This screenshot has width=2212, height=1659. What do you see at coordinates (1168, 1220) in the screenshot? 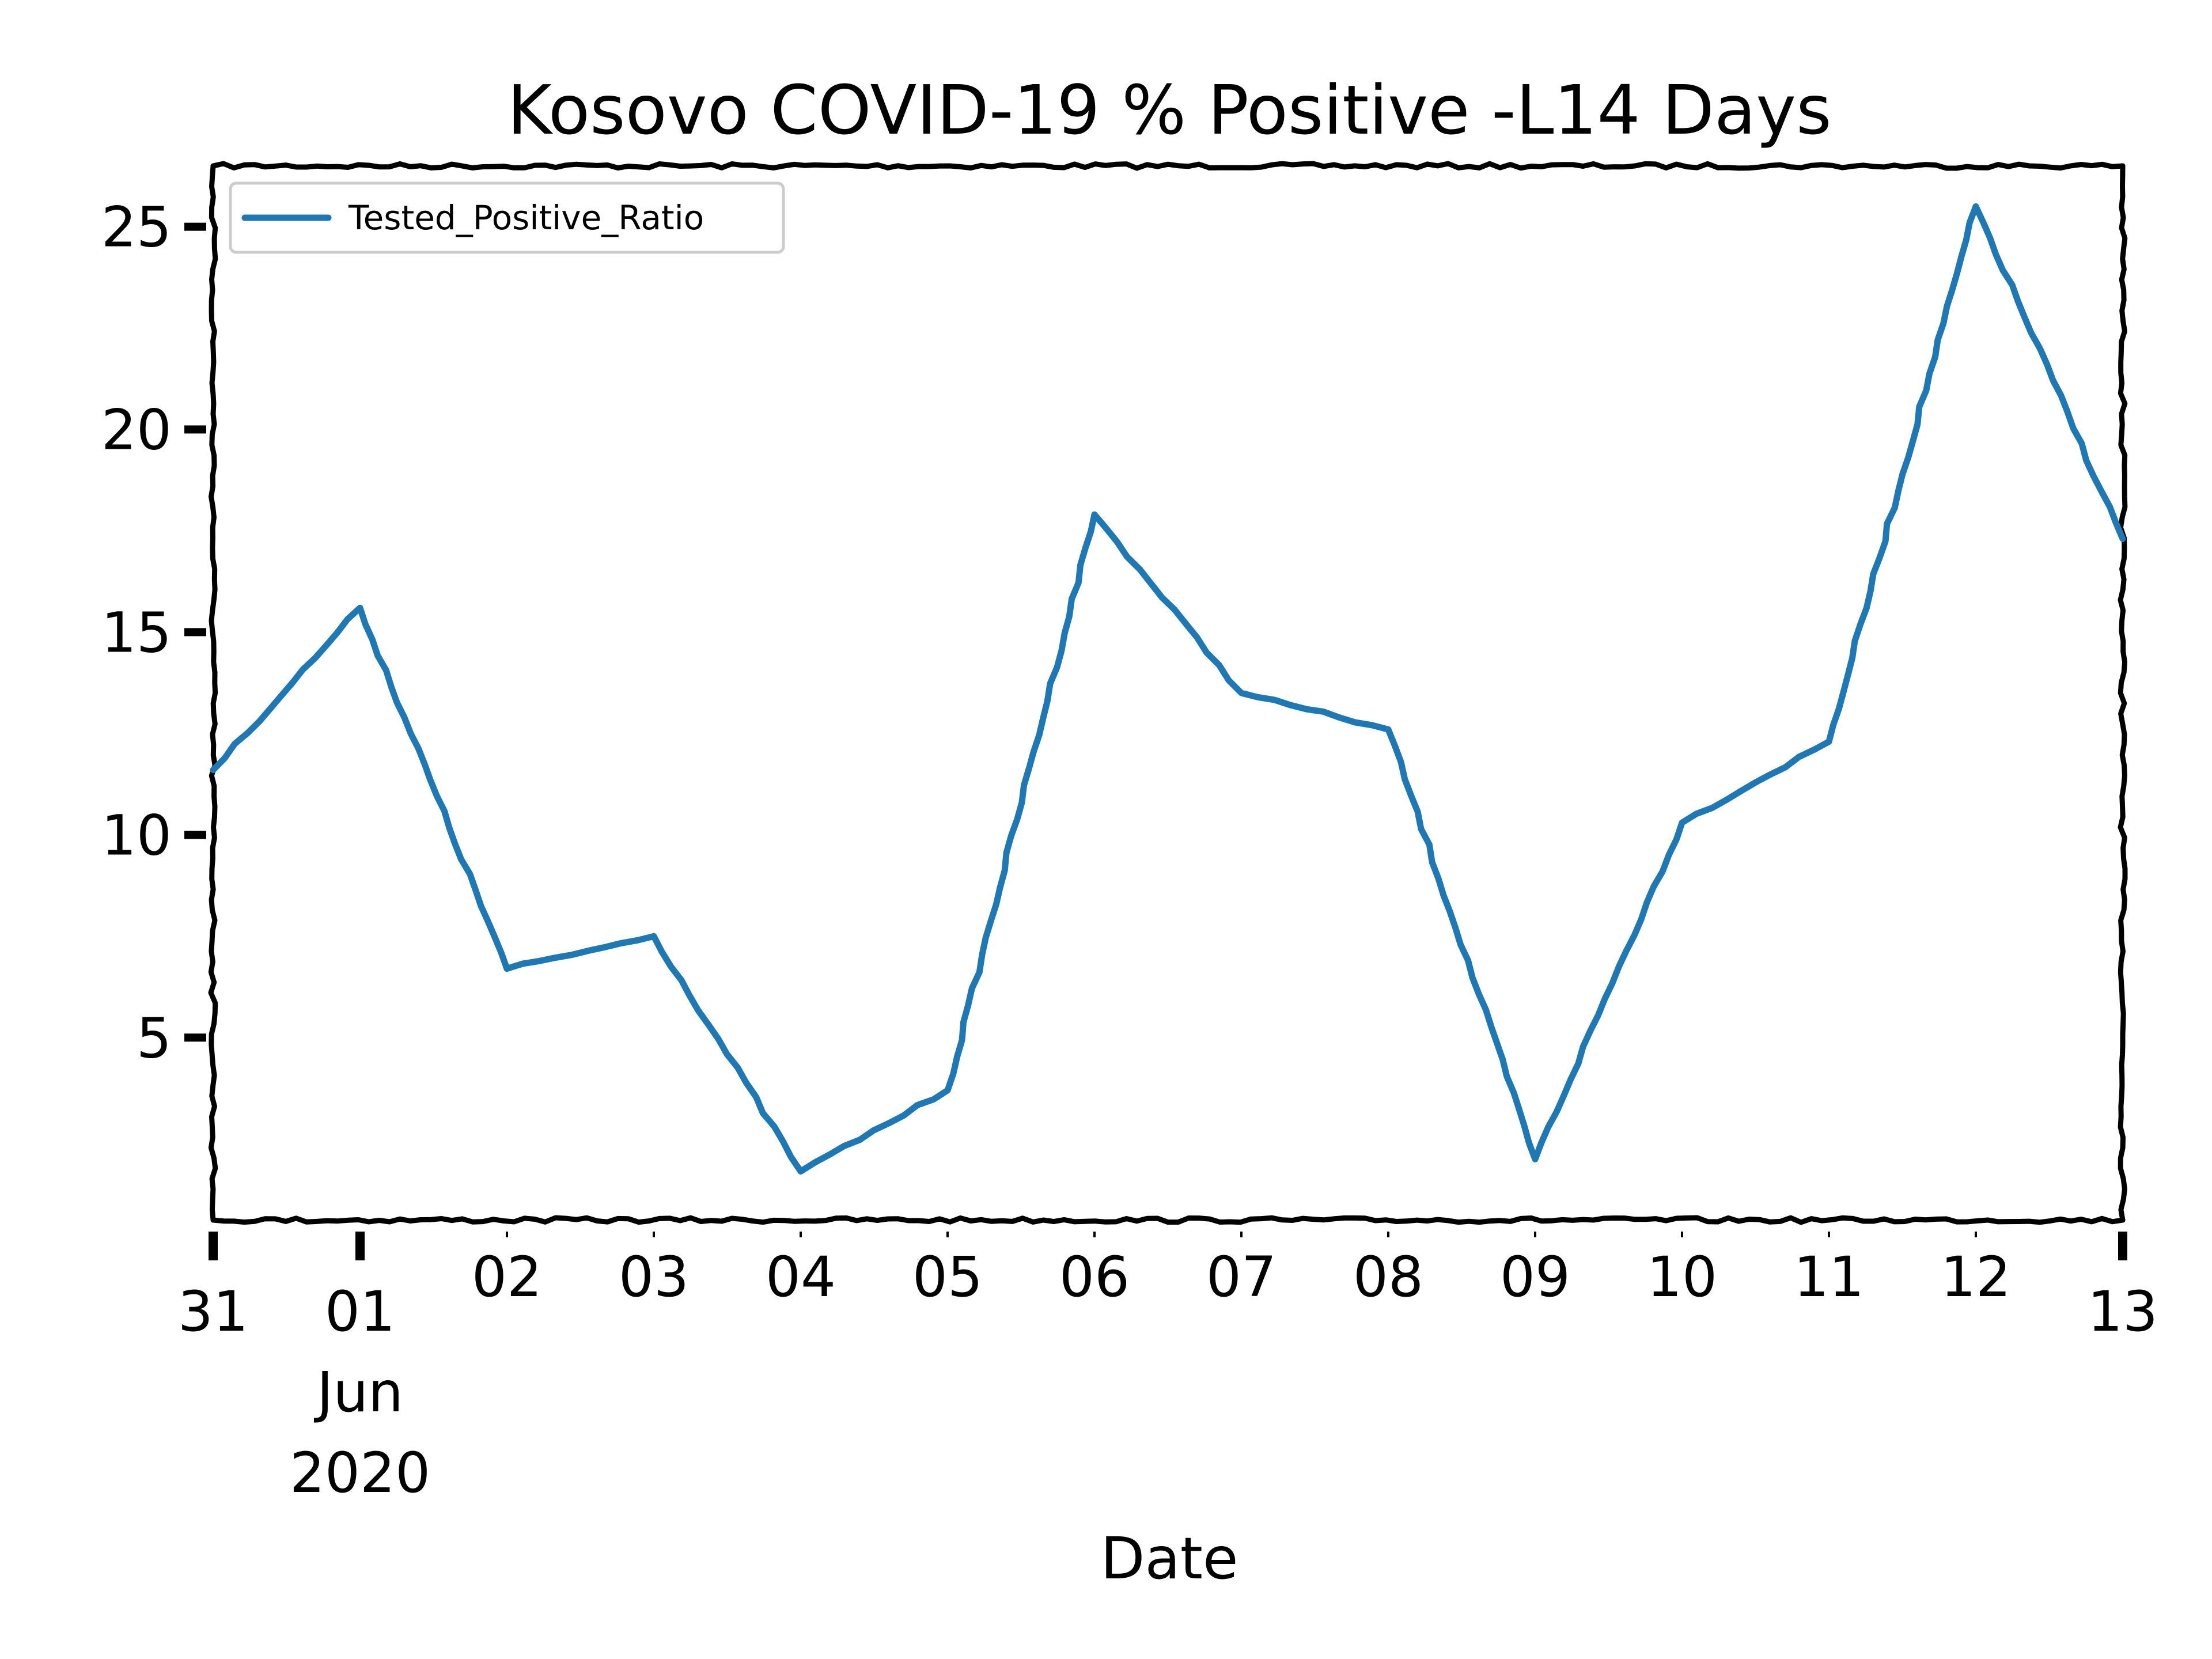
I see `plot-frame-bottom` at bounding box center [1168, 1220].